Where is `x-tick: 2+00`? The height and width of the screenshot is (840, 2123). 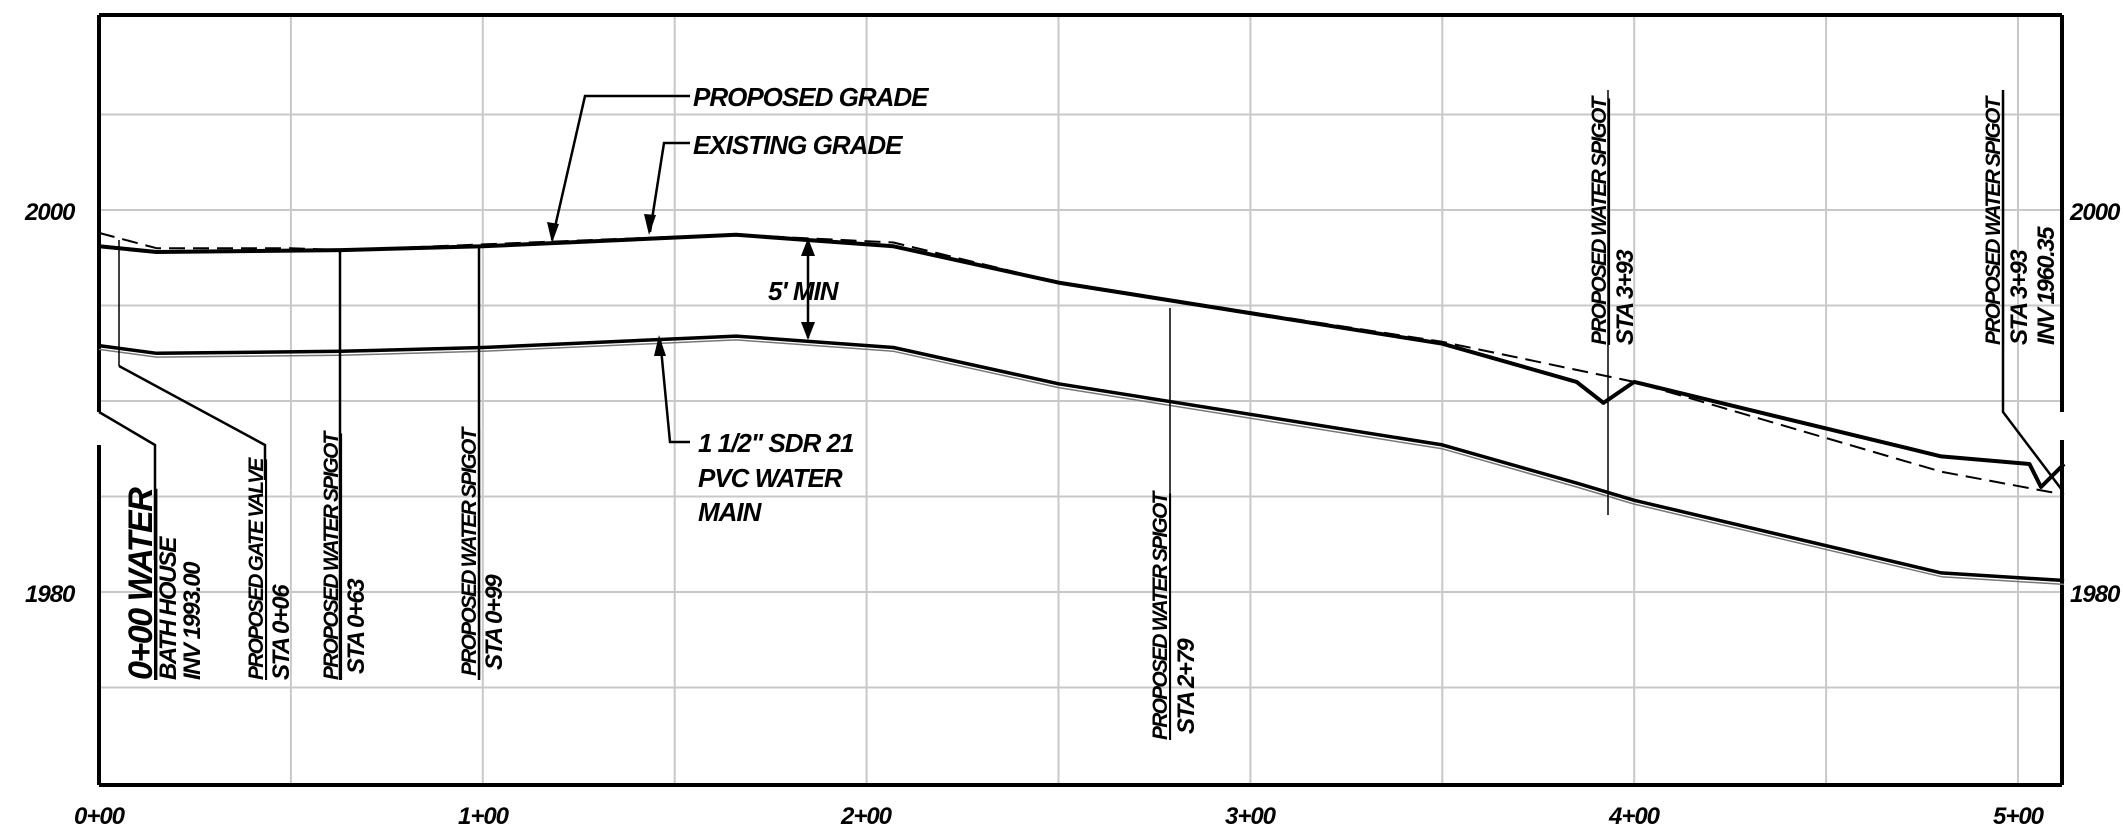
x-tick: 2+00 is located at coordinates (866, 816).